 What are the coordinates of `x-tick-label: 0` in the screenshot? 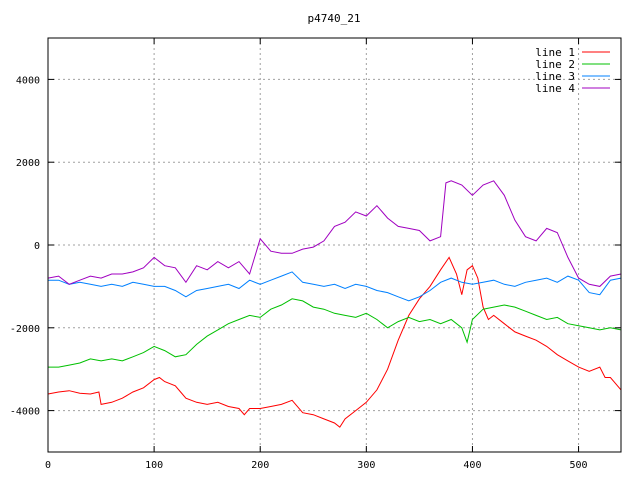 It's located at (48, 465).